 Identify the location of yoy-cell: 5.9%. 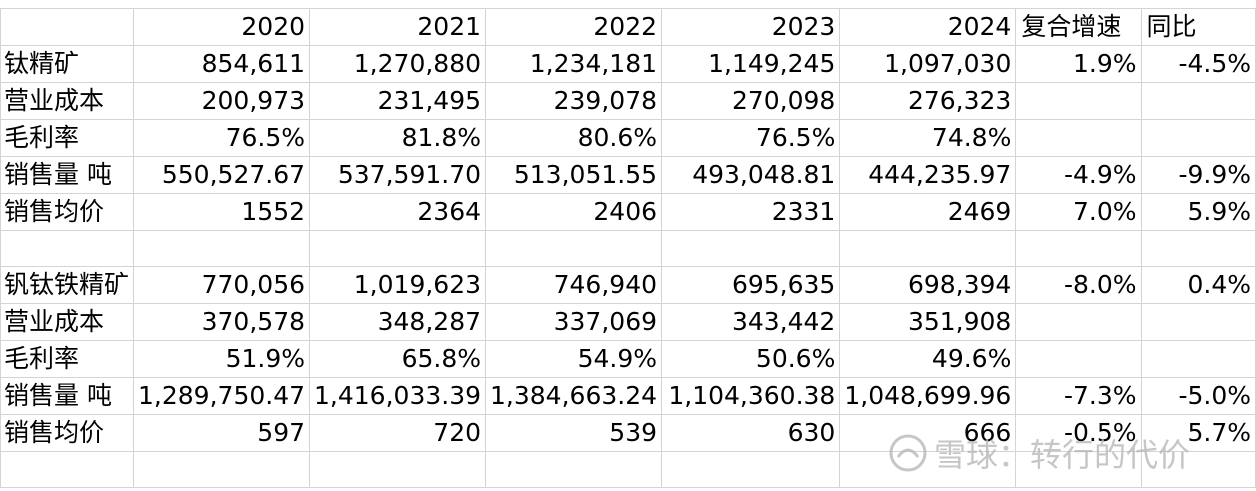
(1198, 212).